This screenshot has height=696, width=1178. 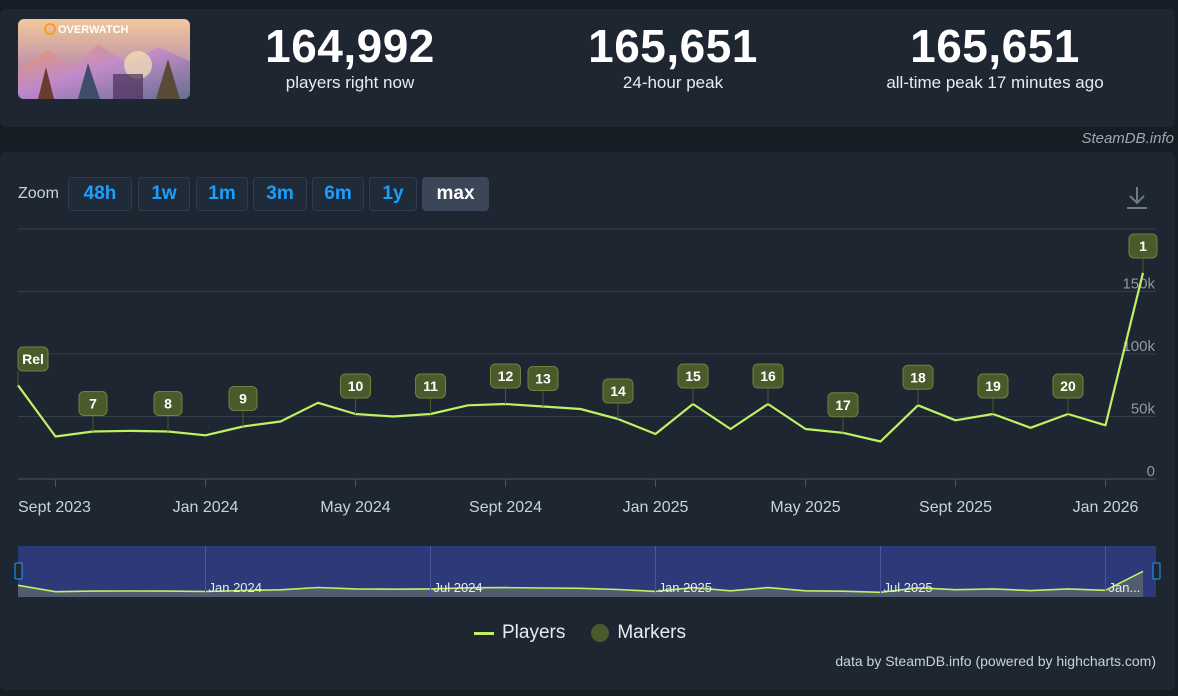 I want to click on zoom-max-button: max, so click(x=455, y=194).